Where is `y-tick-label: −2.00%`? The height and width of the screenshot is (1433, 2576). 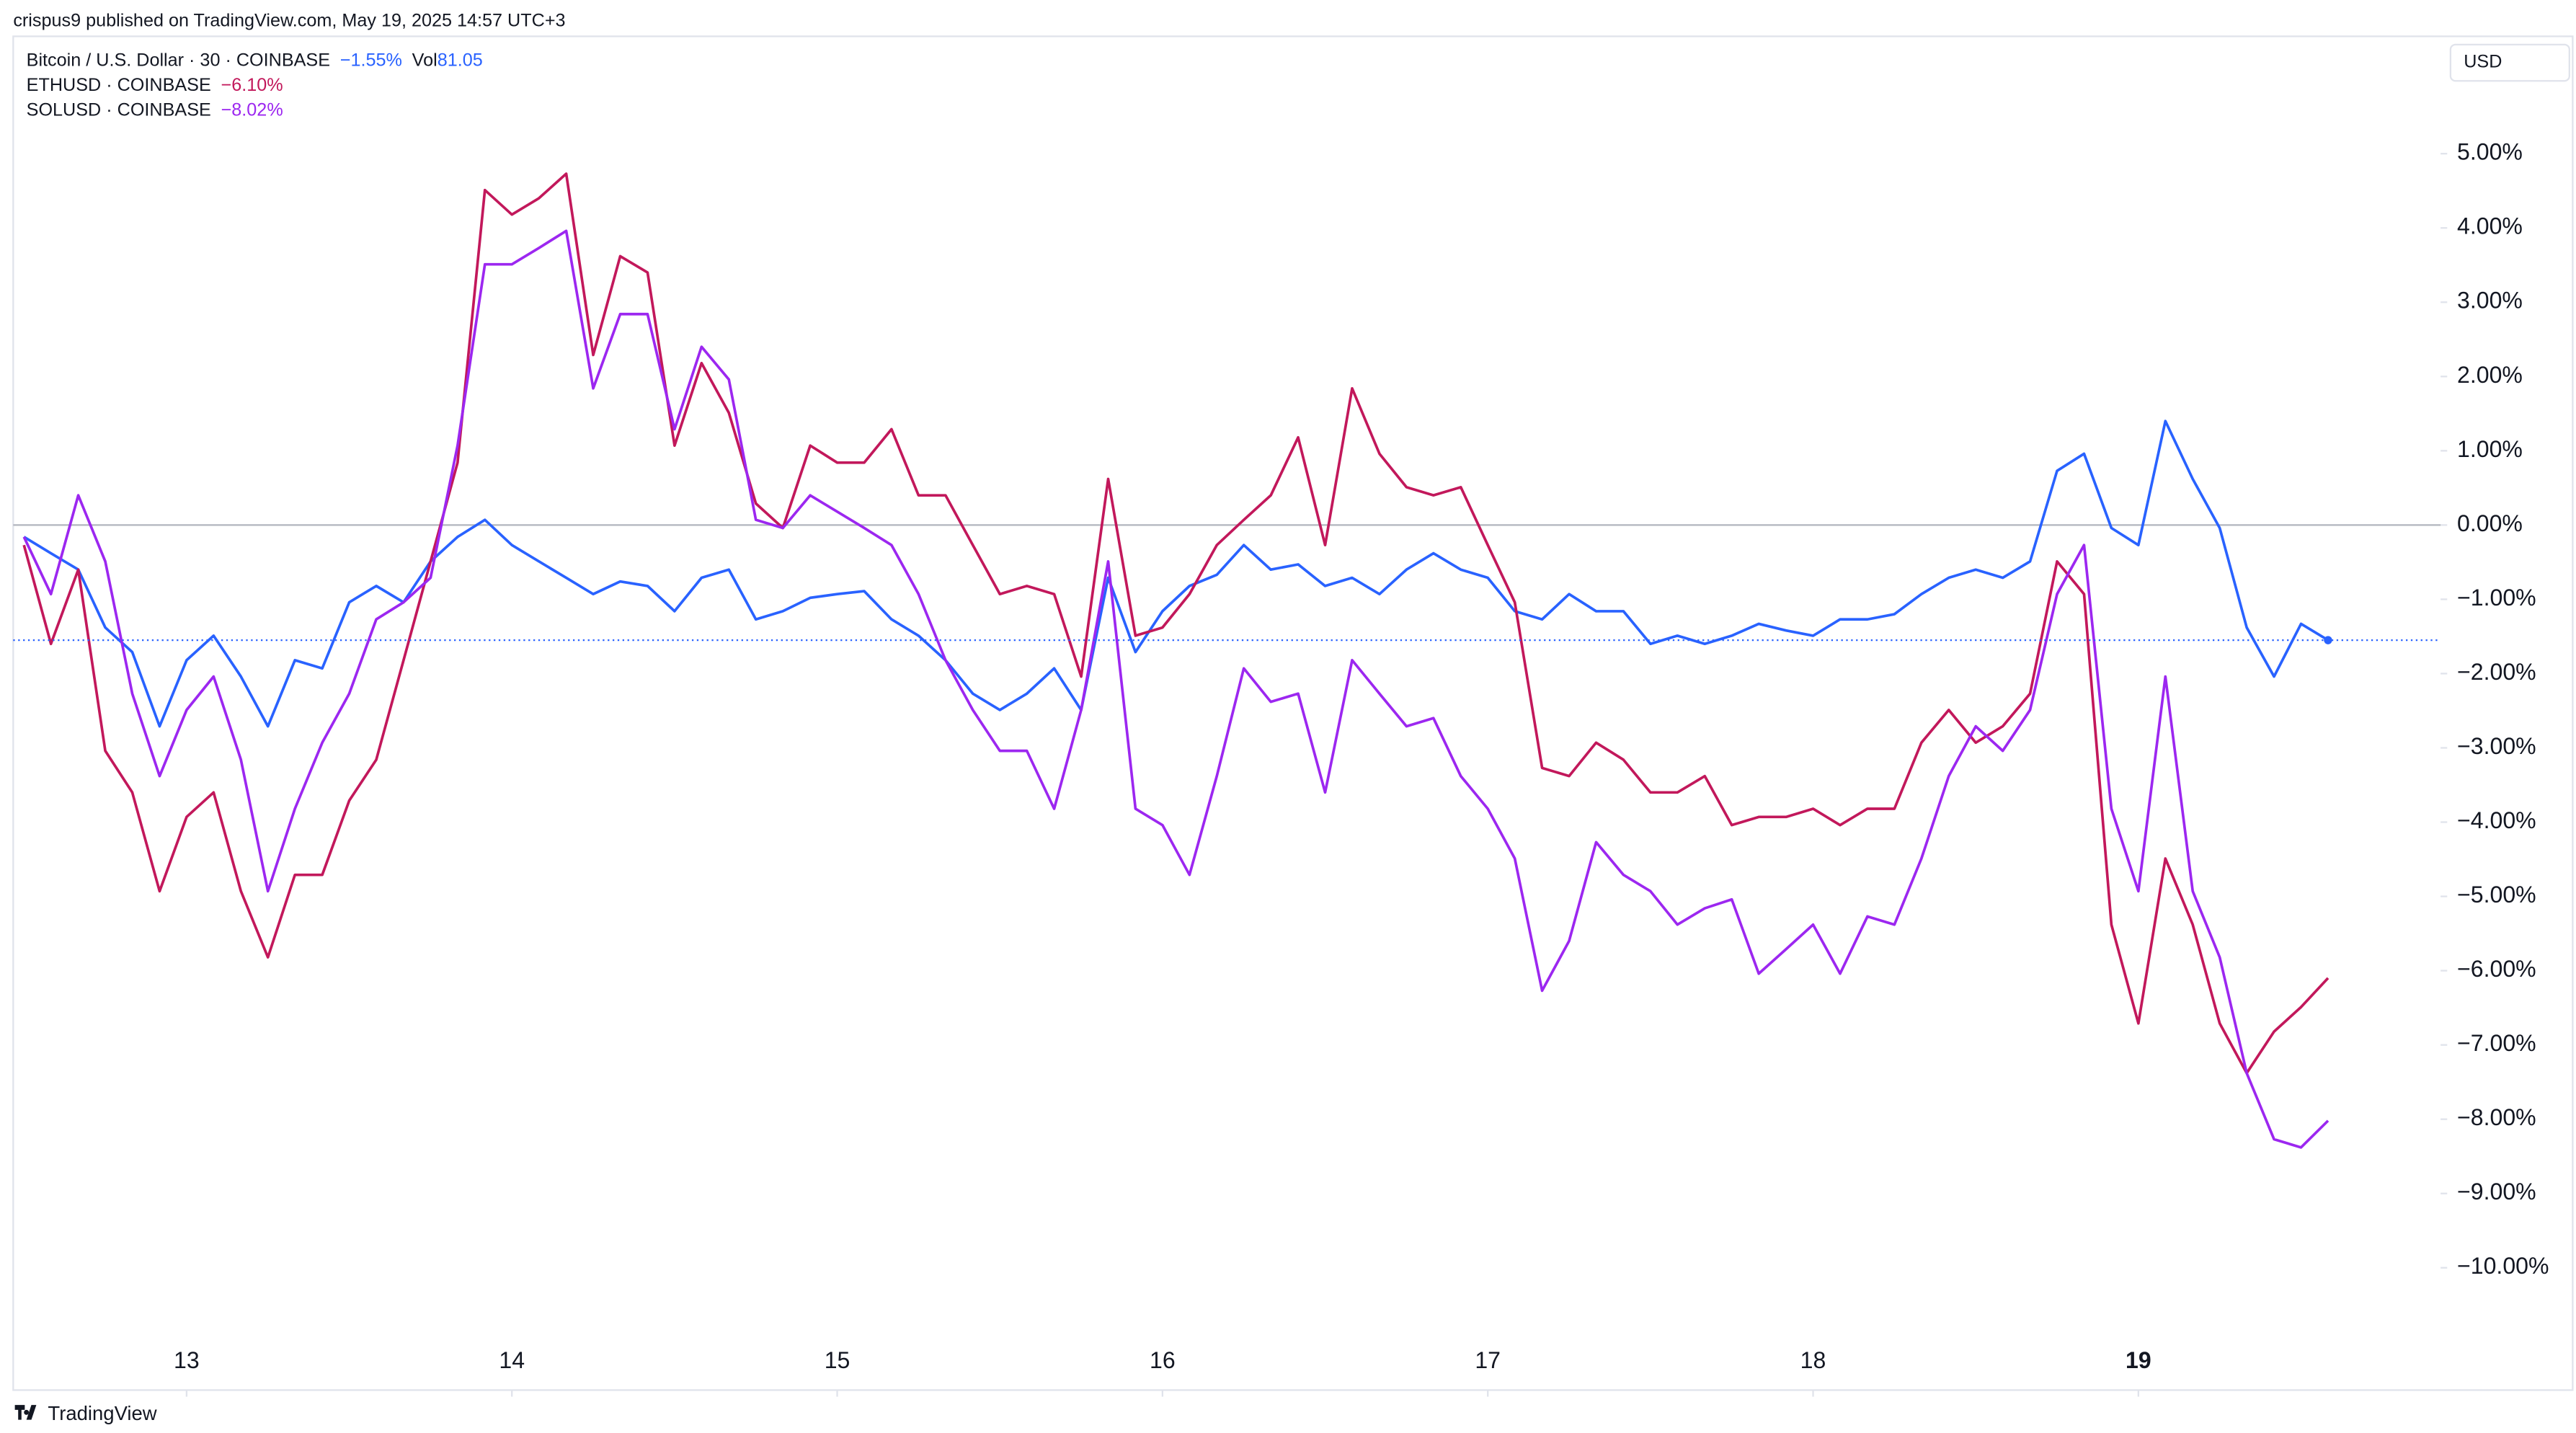
y-tick-label: −2.00% is located at coordinates (2496, 672).